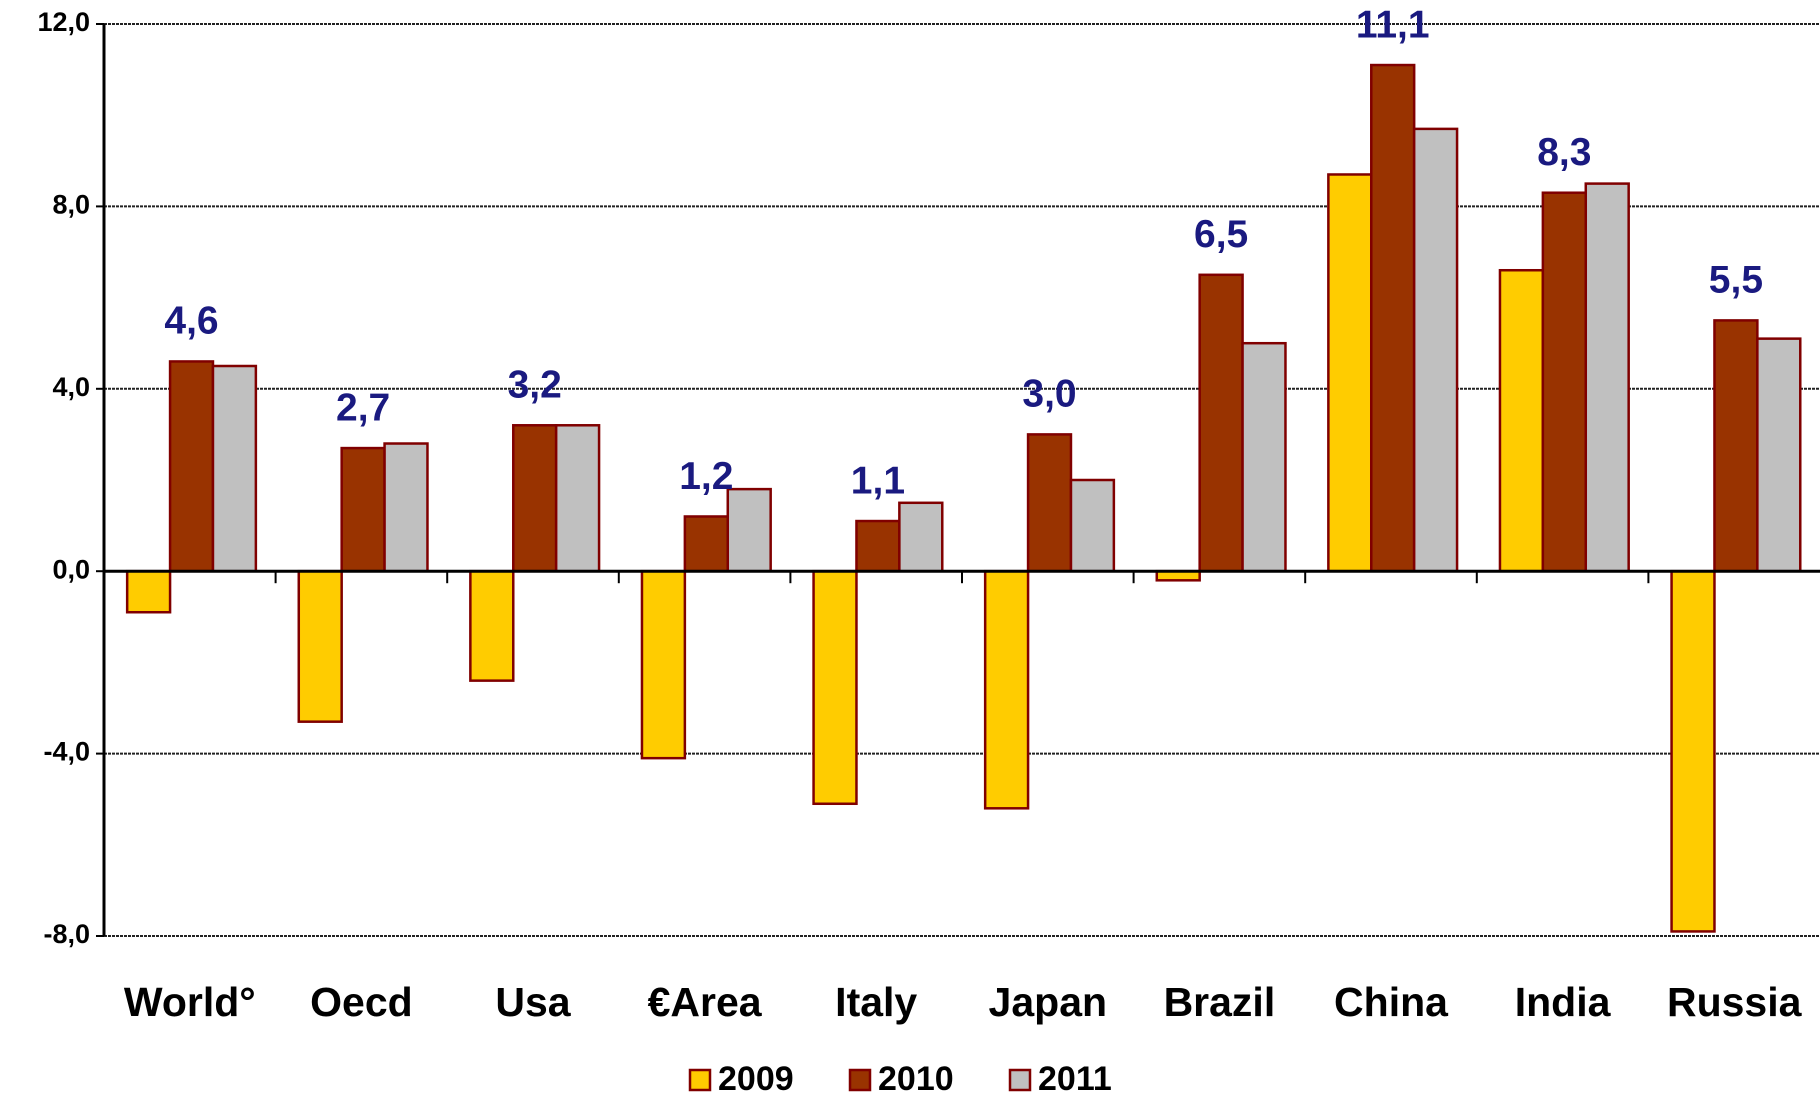  I want to click on data-label: 11,1, so click(1393, 24).